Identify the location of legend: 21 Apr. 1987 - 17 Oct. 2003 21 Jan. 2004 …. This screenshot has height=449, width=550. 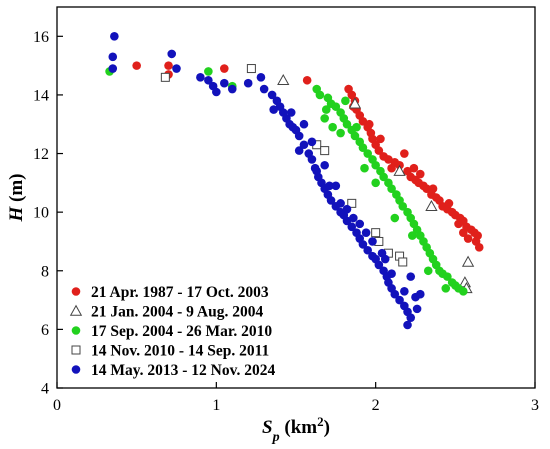
(172, 331).